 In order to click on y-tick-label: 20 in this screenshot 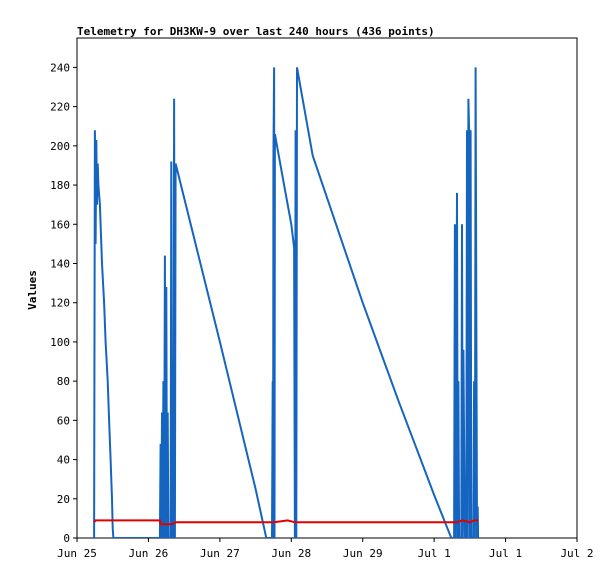, I will do `click(63, 499)`.